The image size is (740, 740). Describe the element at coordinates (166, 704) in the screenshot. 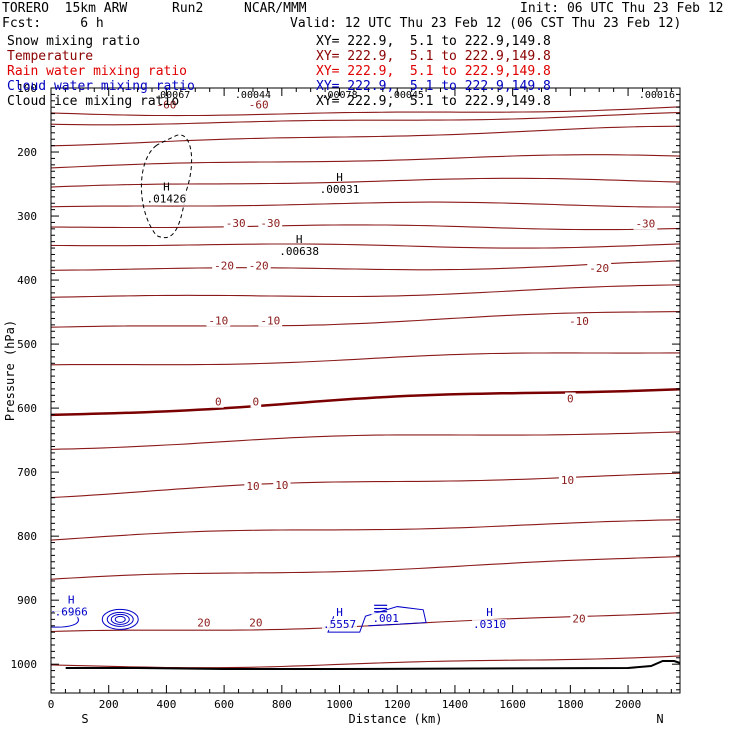

I see `x-tick-label: 400` at that location.